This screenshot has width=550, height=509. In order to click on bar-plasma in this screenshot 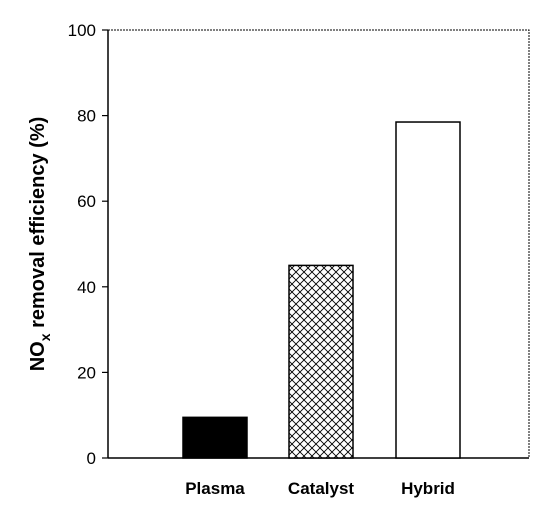, I will do `click(215, 437)`.